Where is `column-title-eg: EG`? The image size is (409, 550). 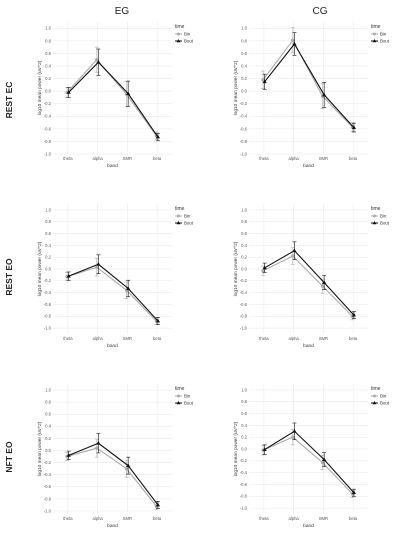 column-title-eg: EG is located at coordinates (122, 11).